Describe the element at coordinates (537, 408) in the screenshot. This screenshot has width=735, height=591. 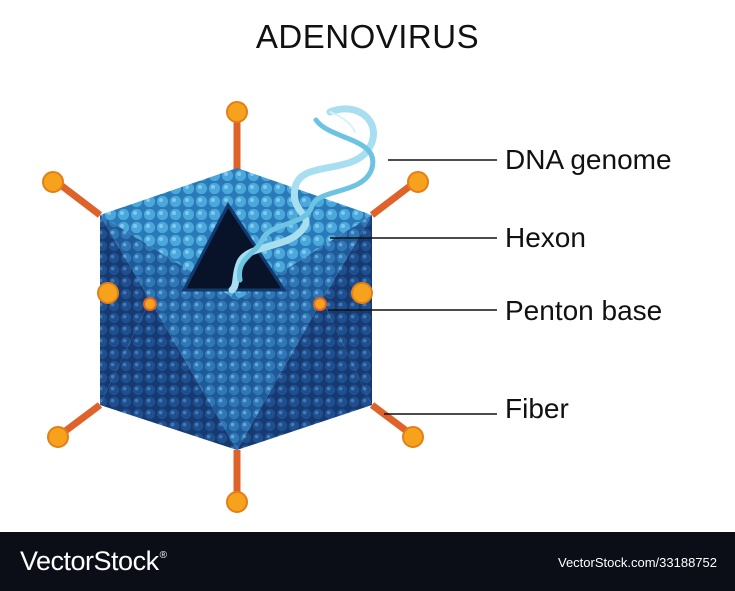
I see `label-fiber: Fiber` at that location.